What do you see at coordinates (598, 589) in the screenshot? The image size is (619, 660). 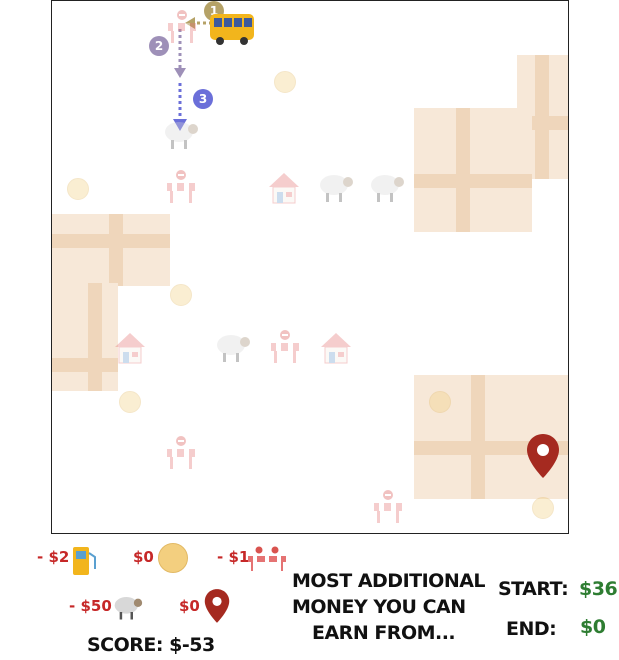 I see `start-value: $36` at bounding box center [598, 589].